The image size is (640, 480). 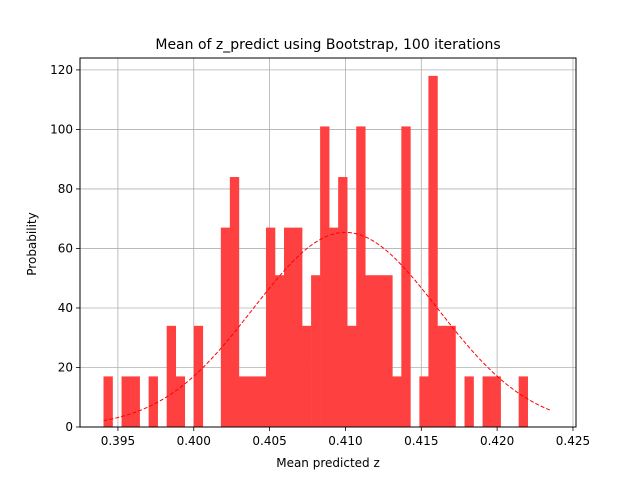 I want to click on x-tick-label: 0.415, so click(x=421, y=441).